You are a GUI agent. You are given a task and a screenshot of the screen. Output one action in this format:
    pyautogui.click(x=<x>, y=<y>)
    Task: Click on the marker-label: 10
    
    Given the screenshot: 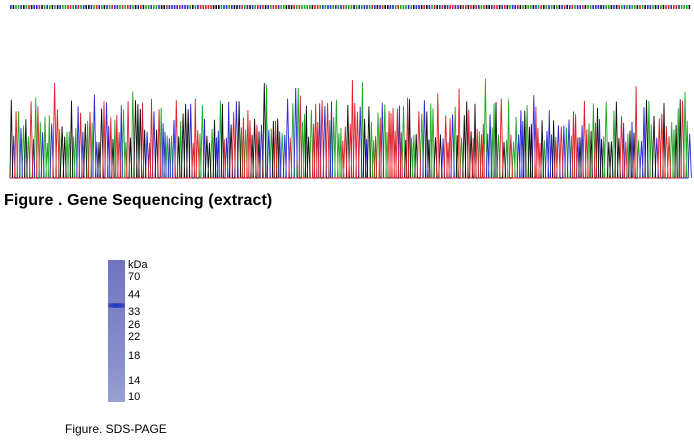 What is the action you would take?
    pyautogui.click(x=134, y=397)
    